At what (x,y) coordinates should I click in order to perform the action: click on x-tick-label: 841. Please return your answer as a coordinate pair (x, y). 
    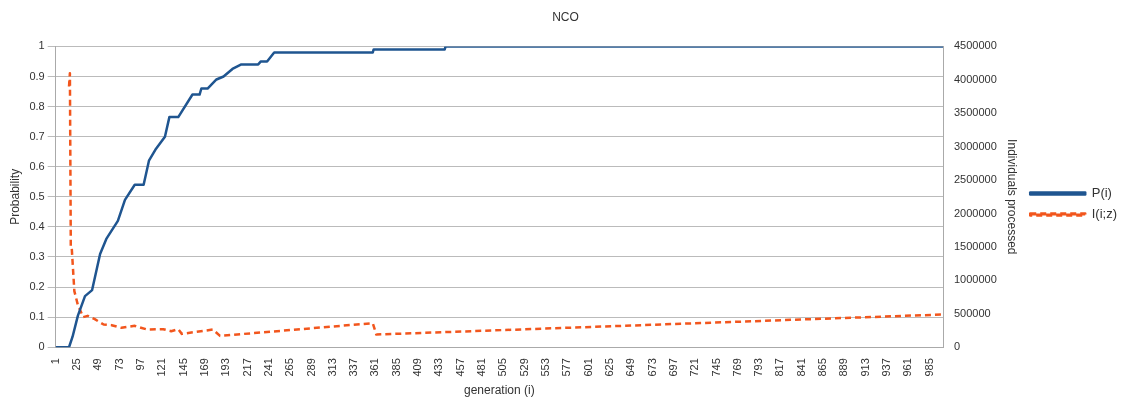
    Looking at the image, I should click on (800, 367).